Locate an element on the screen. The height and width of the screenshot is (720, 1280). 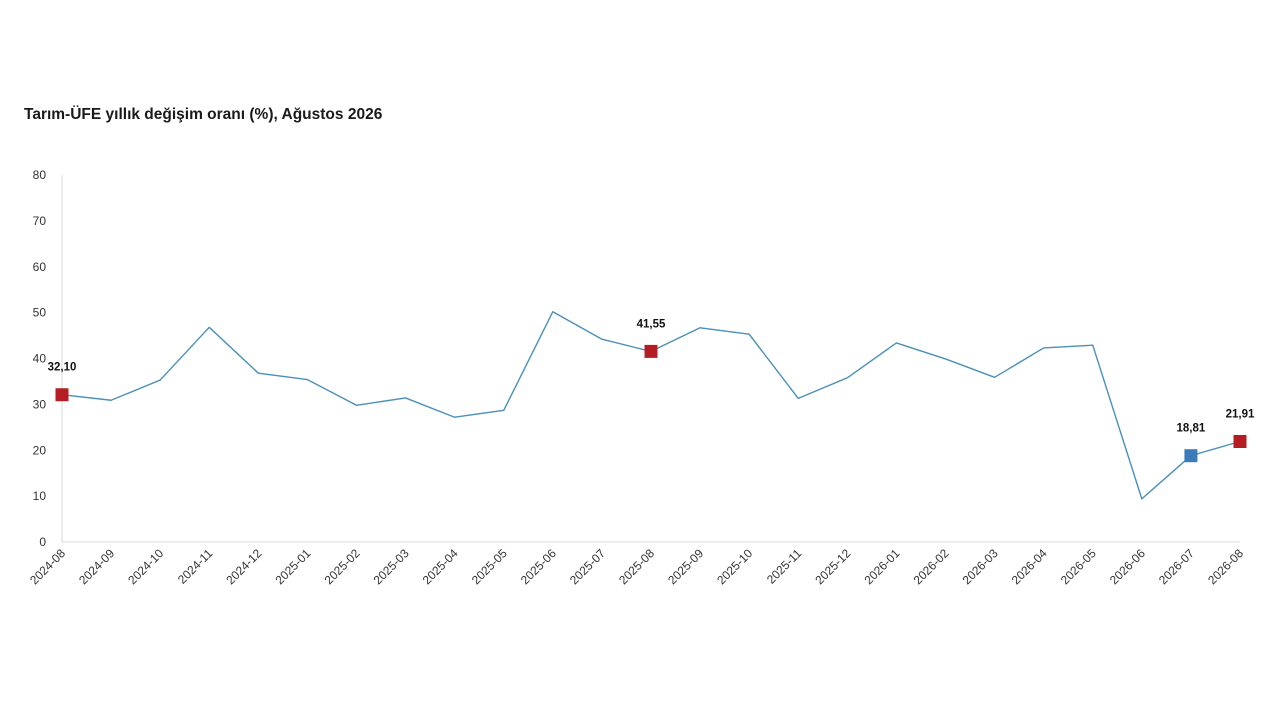
x-tick-label: 2025-07 is located at coordinates (587, 566).